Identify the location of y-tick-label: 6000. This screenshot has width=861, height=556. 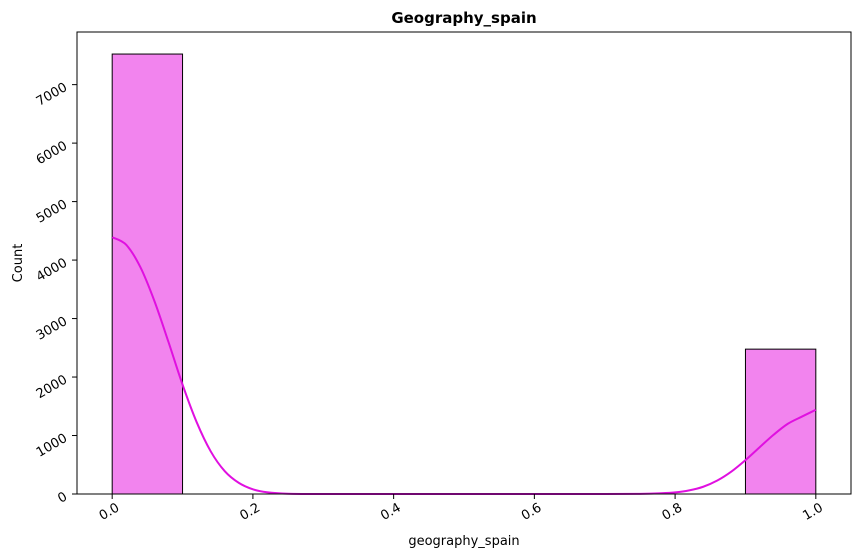
(52, 154).